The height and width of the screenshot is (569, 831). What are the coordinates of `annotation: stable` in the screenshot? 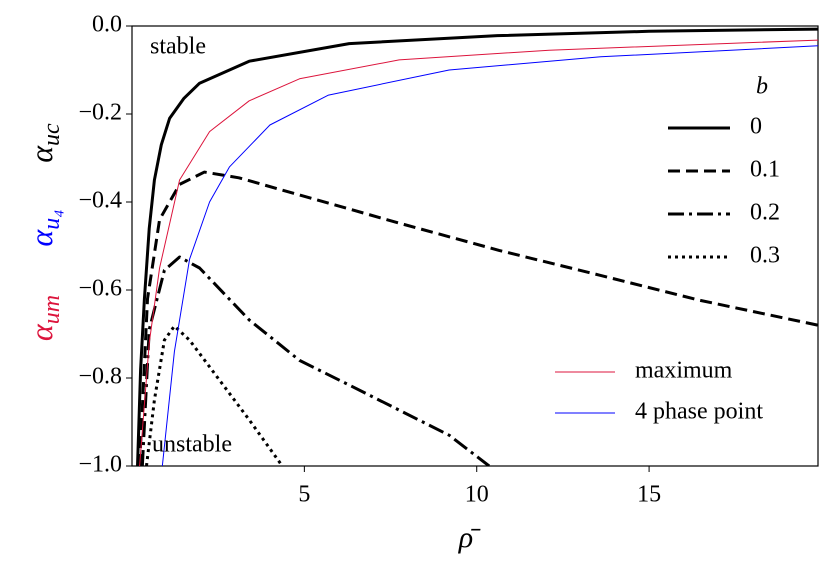 It's located at (178, 47).